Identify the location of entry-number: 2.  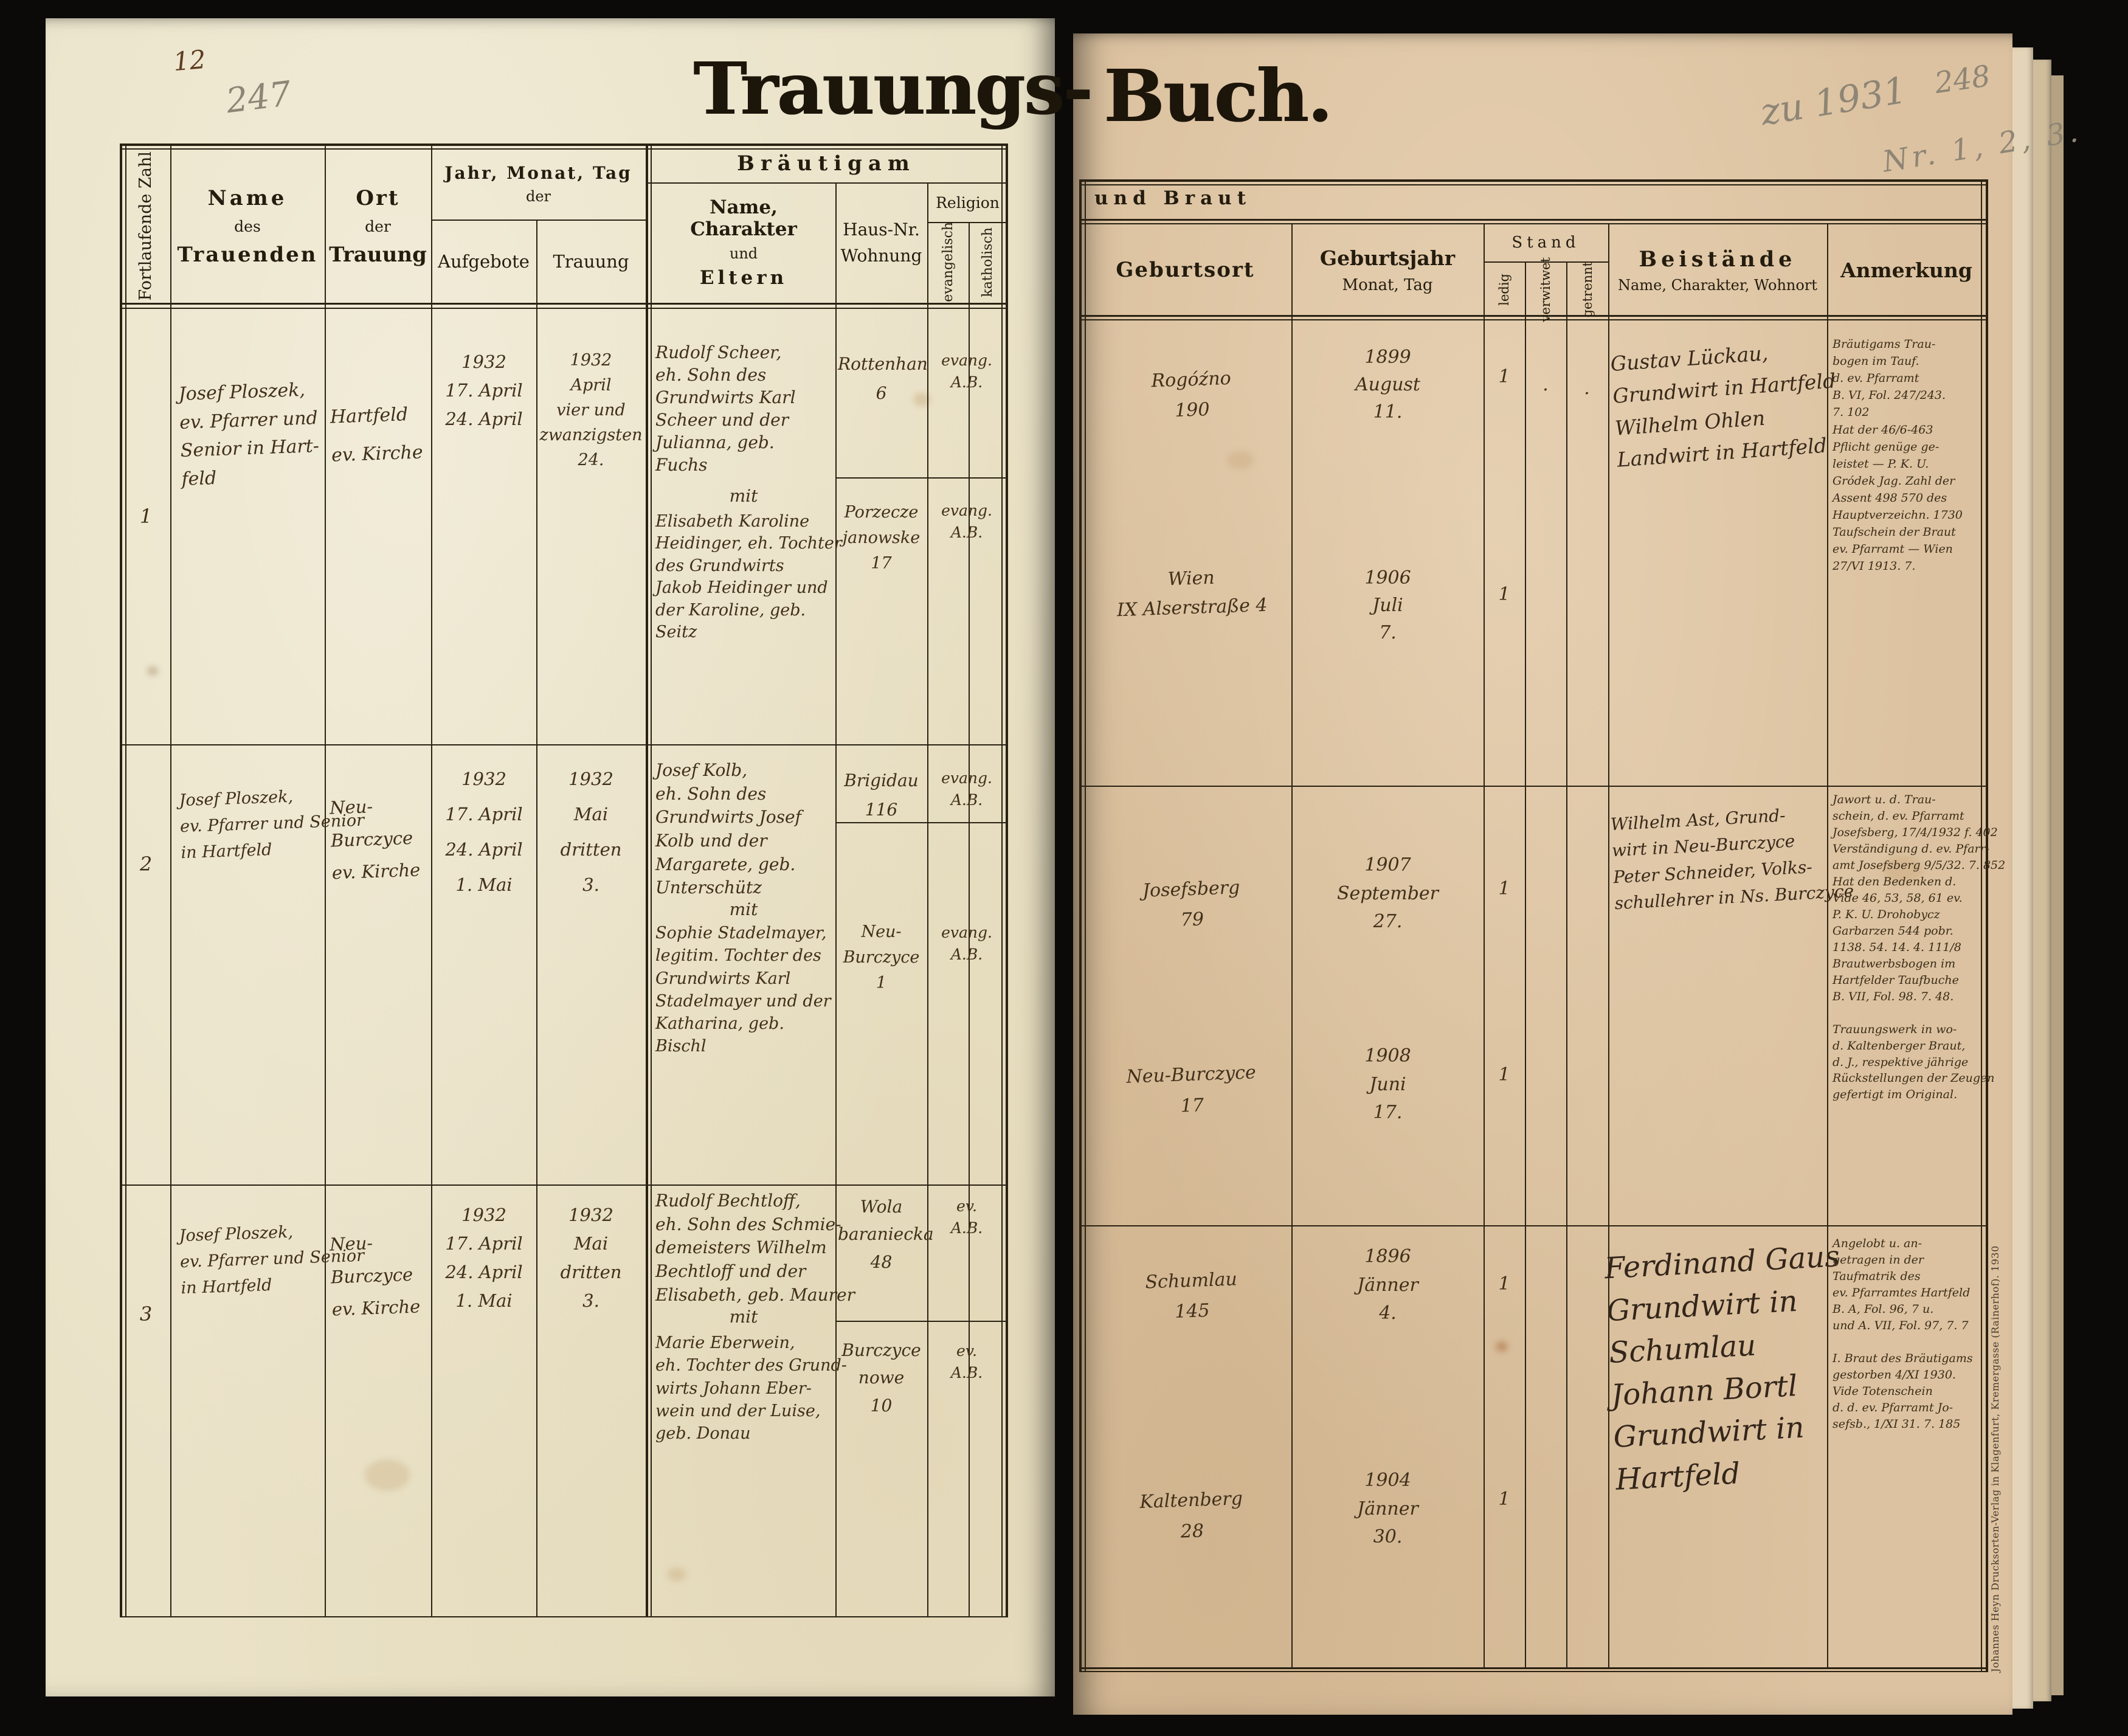
(146, 864).